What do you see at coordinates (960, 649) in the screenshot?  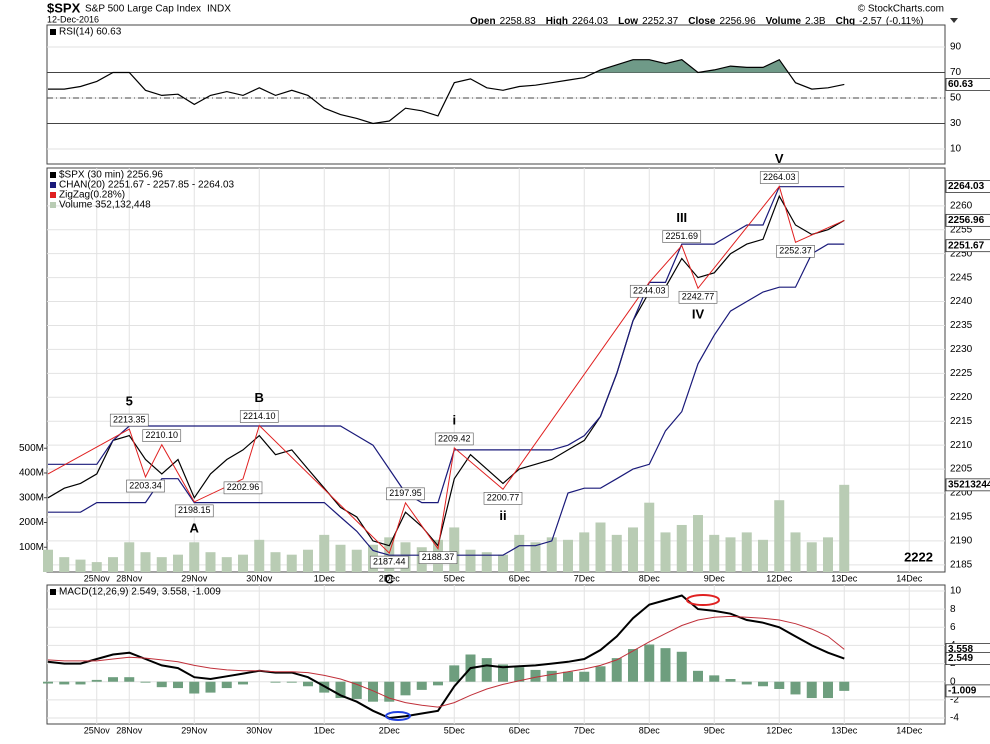 I see `value-tag-label: 3.558` at bounding box center [960, 649].